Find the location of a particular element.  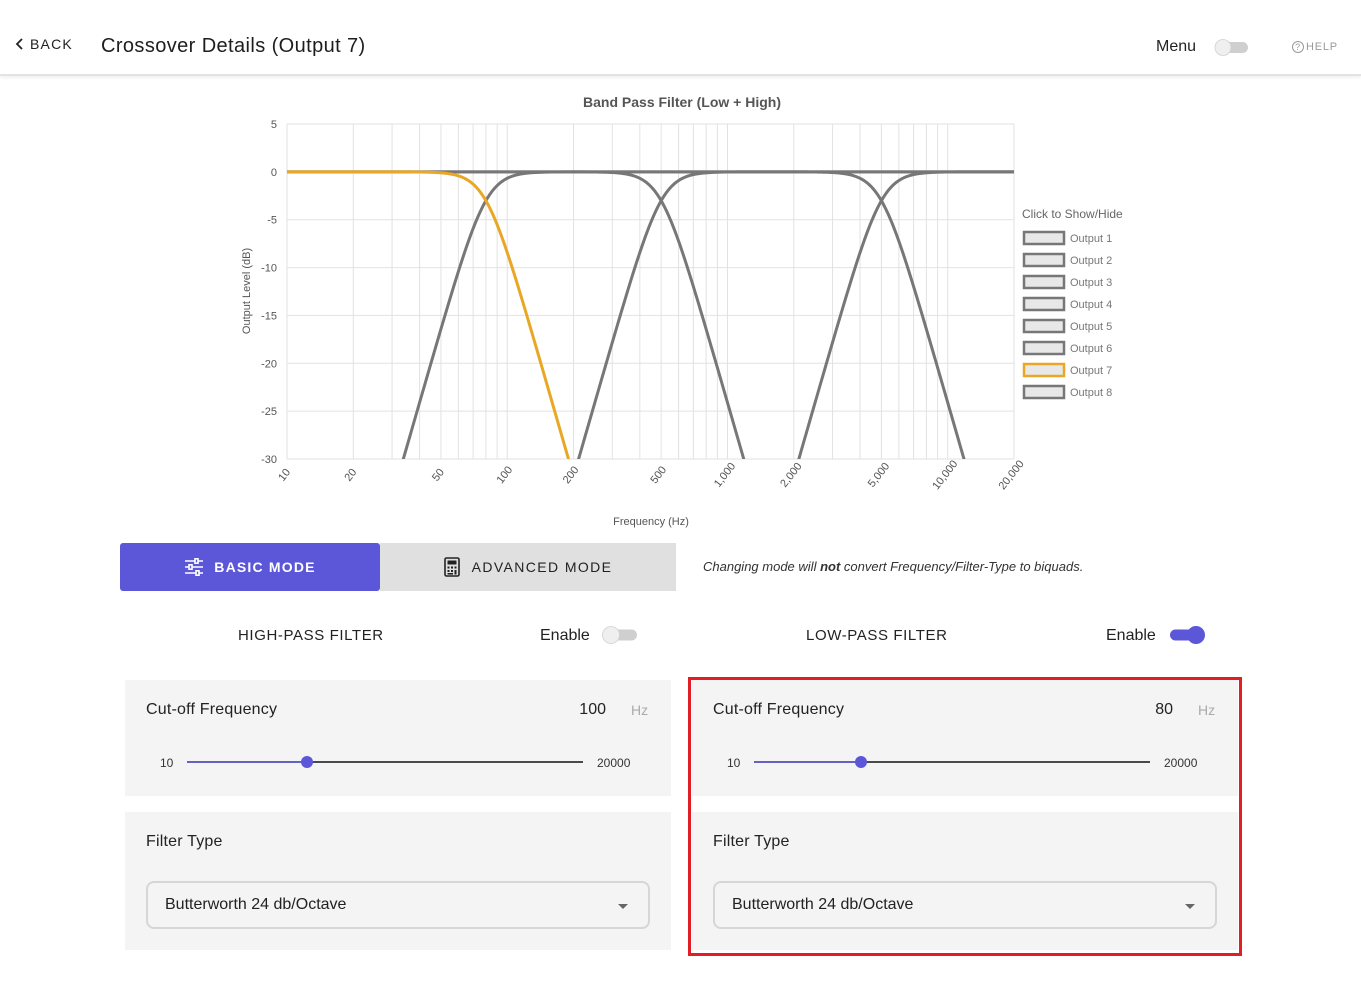

high-pass-filter-type-value: Butterworth 24 db/Octave is located at coordinates (256, 904).